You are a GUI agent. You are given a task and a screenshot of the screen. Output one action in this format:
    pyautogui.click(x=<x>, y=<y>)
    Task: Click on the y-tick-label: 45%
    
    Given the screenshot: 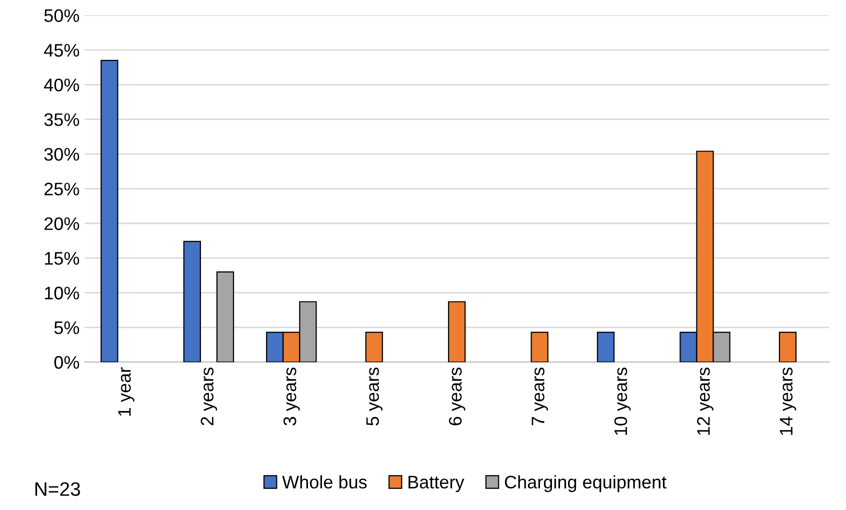 What is the action you would take?
    pyautogui.click(x=62, y=50)
    